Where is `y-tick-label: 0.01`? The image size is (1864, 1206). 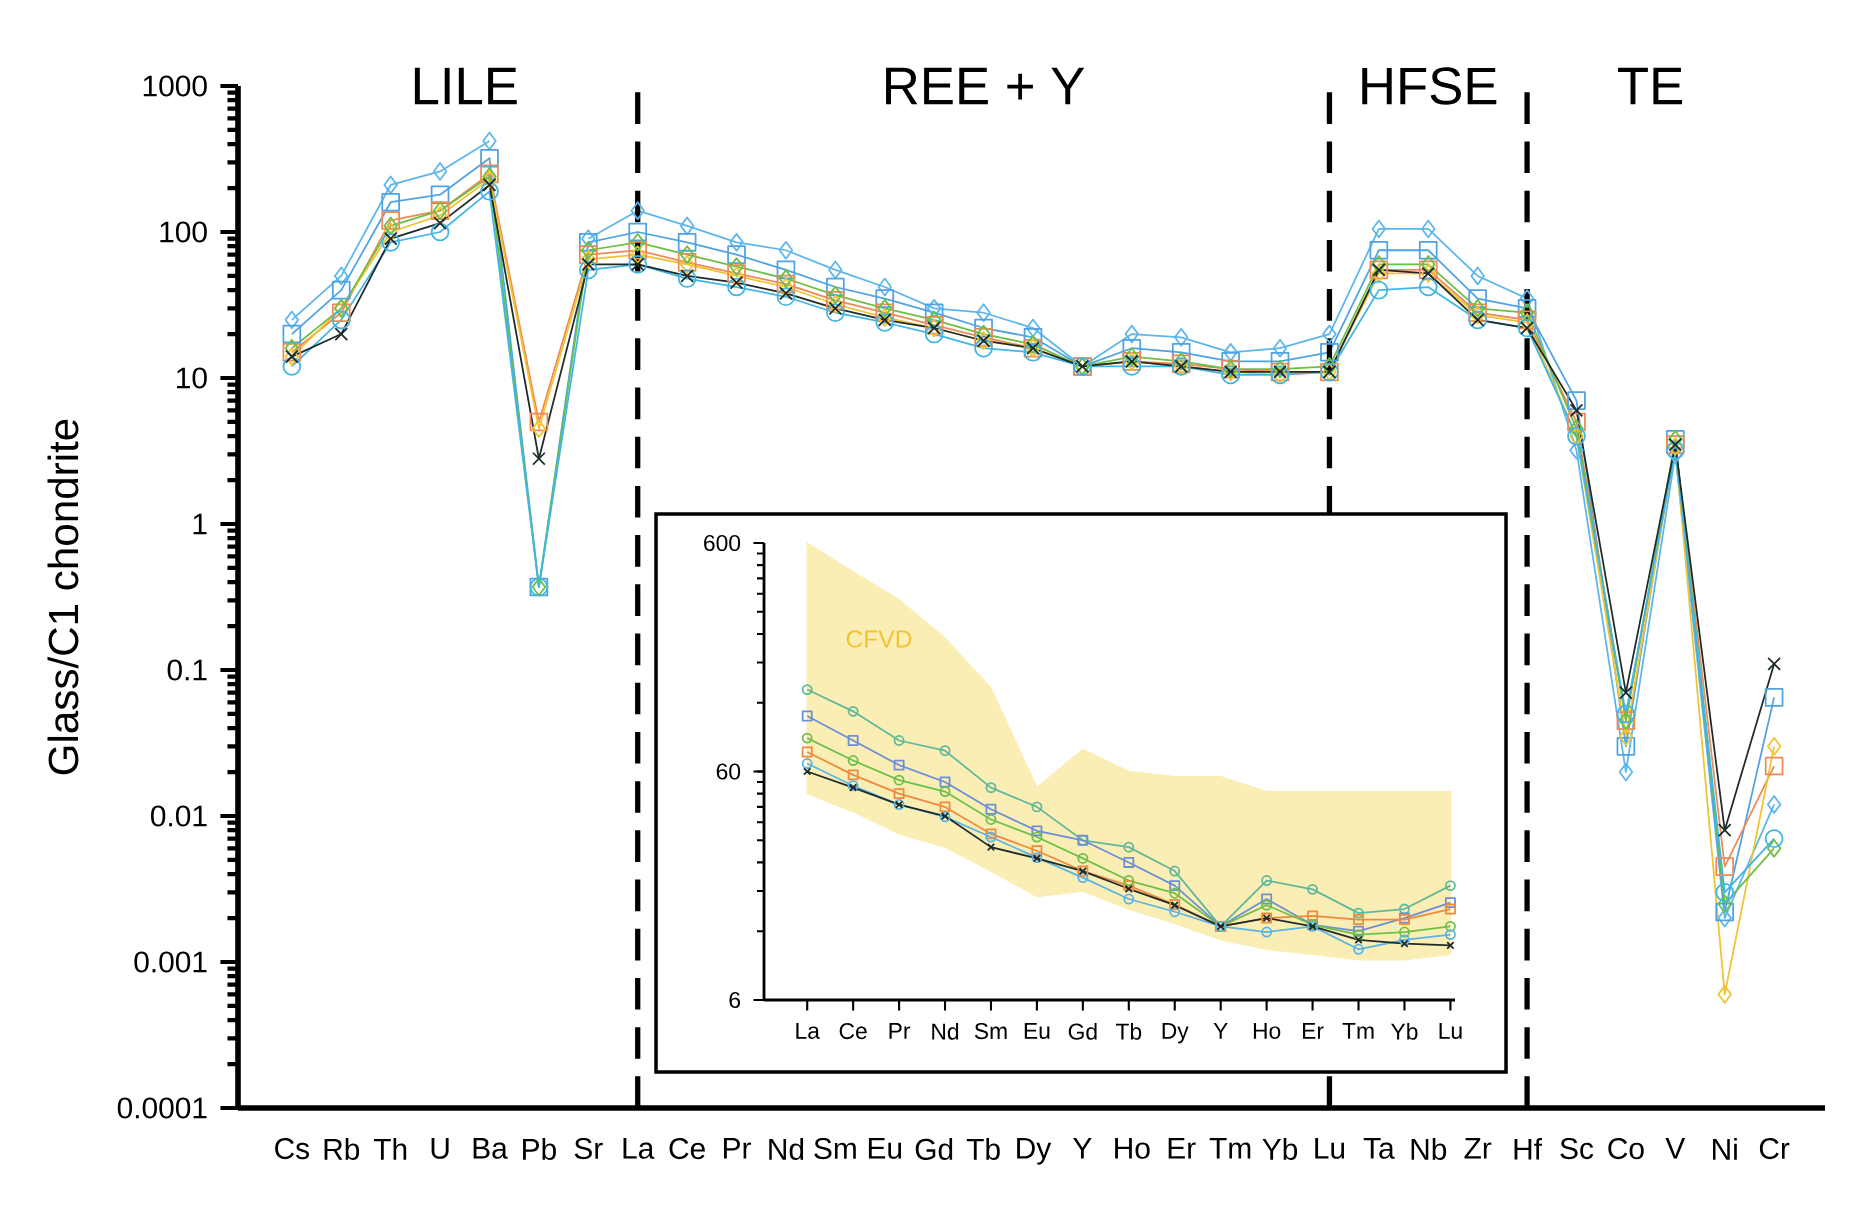 y-tick-label: 0.01 is located at coordinates (179, 816).